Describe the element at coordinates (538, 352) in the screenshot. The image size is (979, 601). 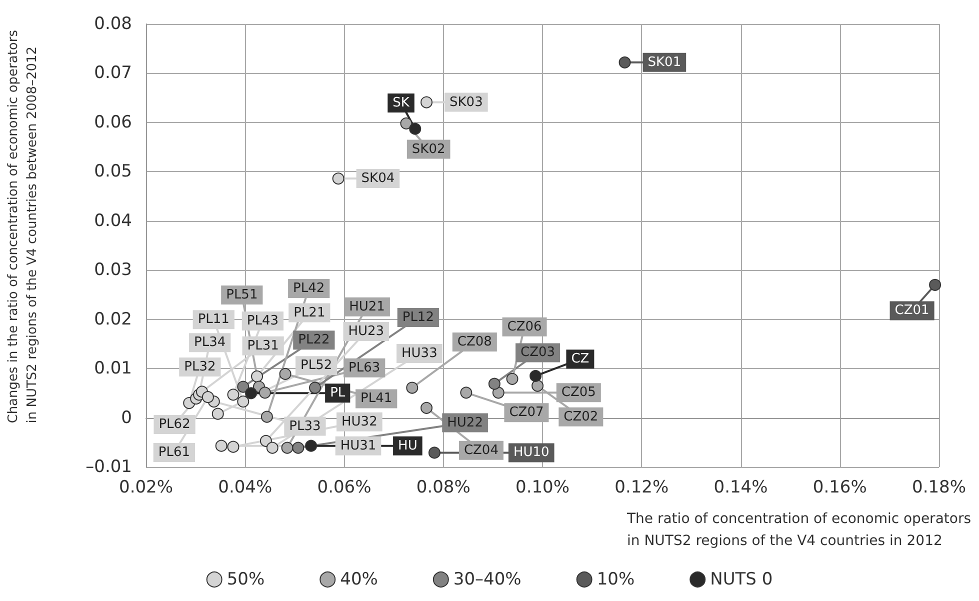
I see `annotation: CZ03` at that location.